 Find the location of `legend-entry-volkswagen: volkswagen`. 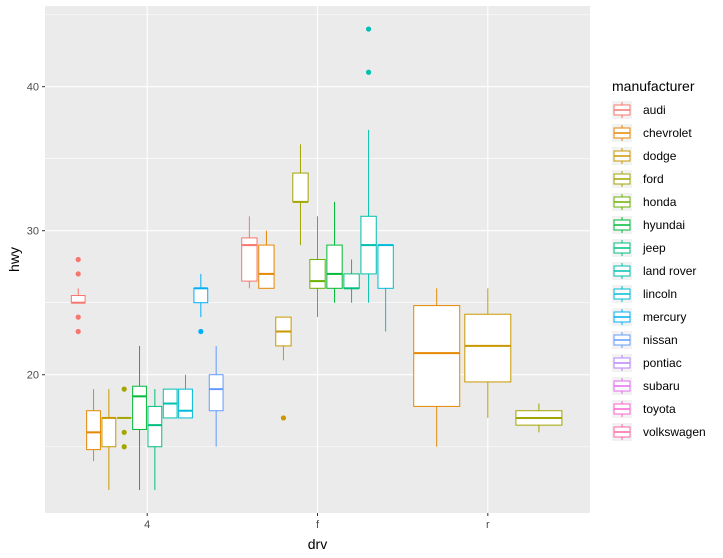

legend-entry-volkswagen: volkswagen is located at coordinates (659, 432).